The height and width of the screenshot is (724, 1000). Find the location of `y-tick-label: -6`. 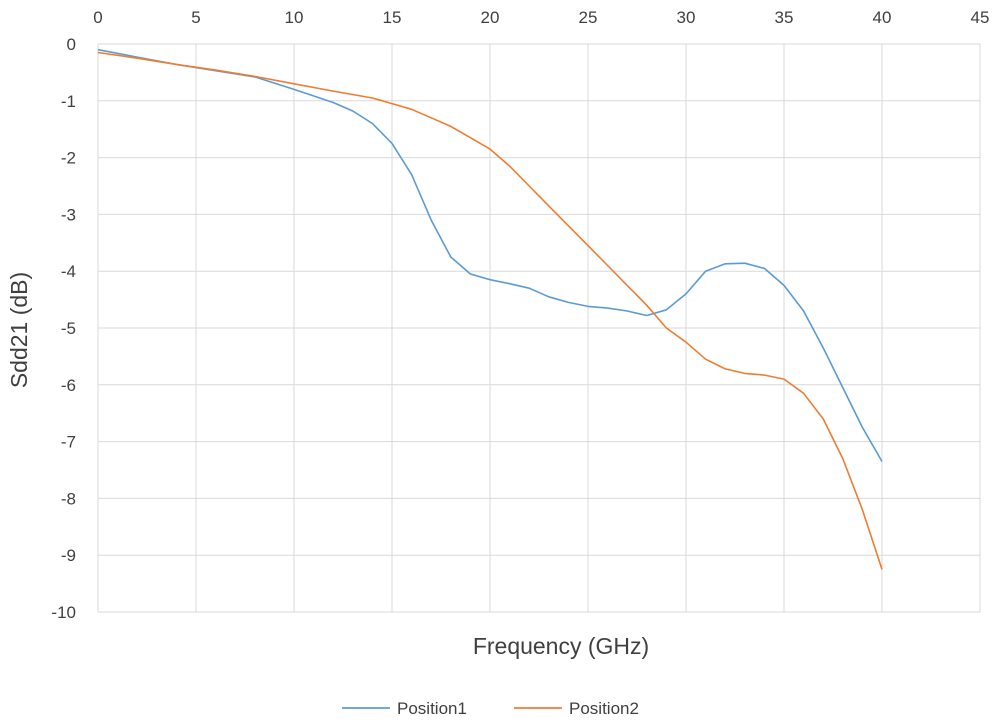

y-tick-label: -6 is located at coordinates (68, 385).